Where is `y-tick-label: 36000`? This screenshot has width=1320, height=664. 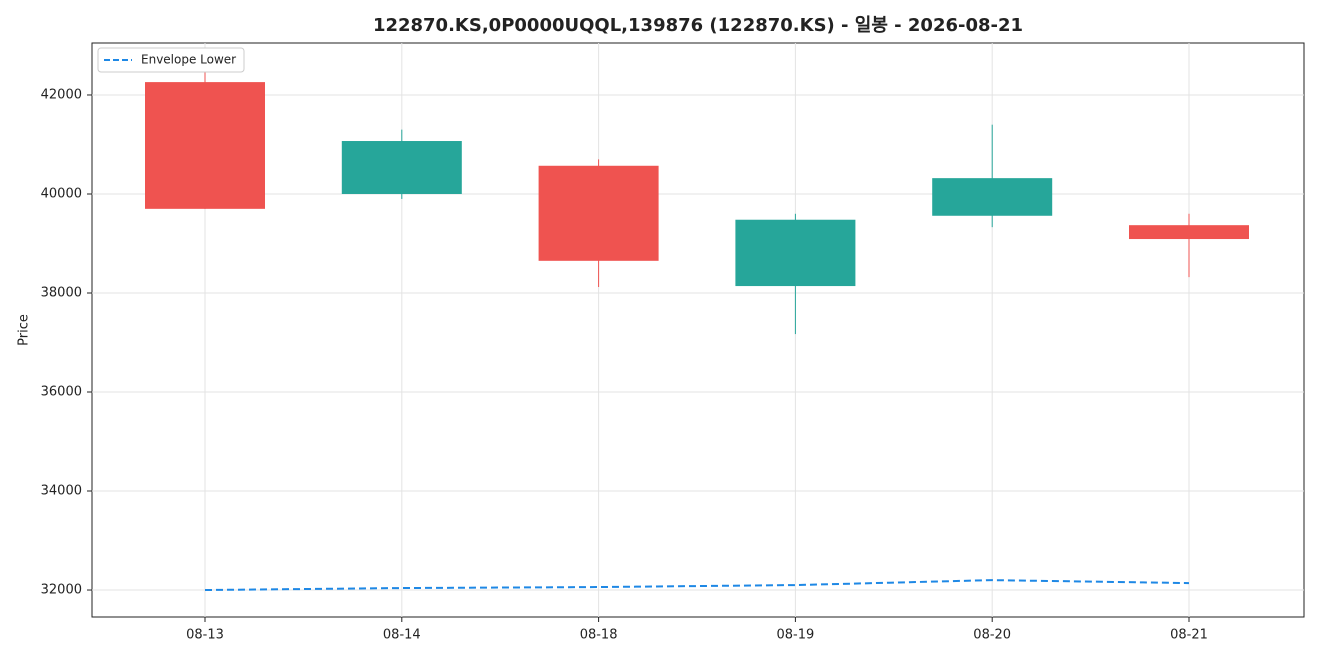
y-tick-label: 36000 is located at coordinates (61, 392).